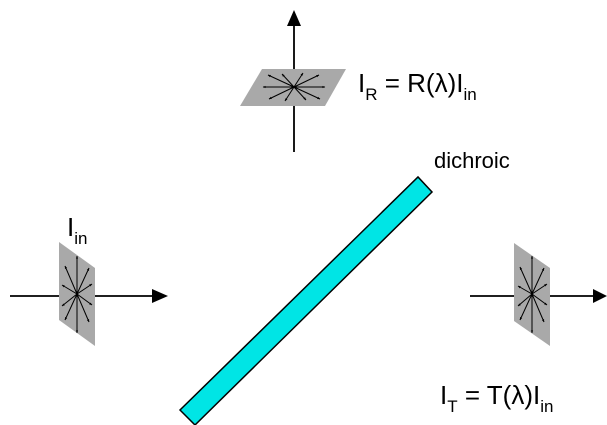 The image size is (607, 425). I want to click on transmitted-arrowhead, so click(600, 296).